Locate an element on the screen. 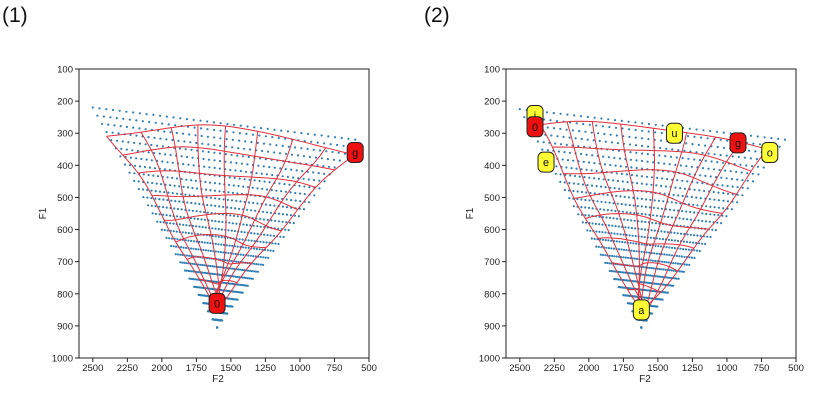 The width and height of the screenshot is (830, 400). grid-line is located at coordinates (219, 260).